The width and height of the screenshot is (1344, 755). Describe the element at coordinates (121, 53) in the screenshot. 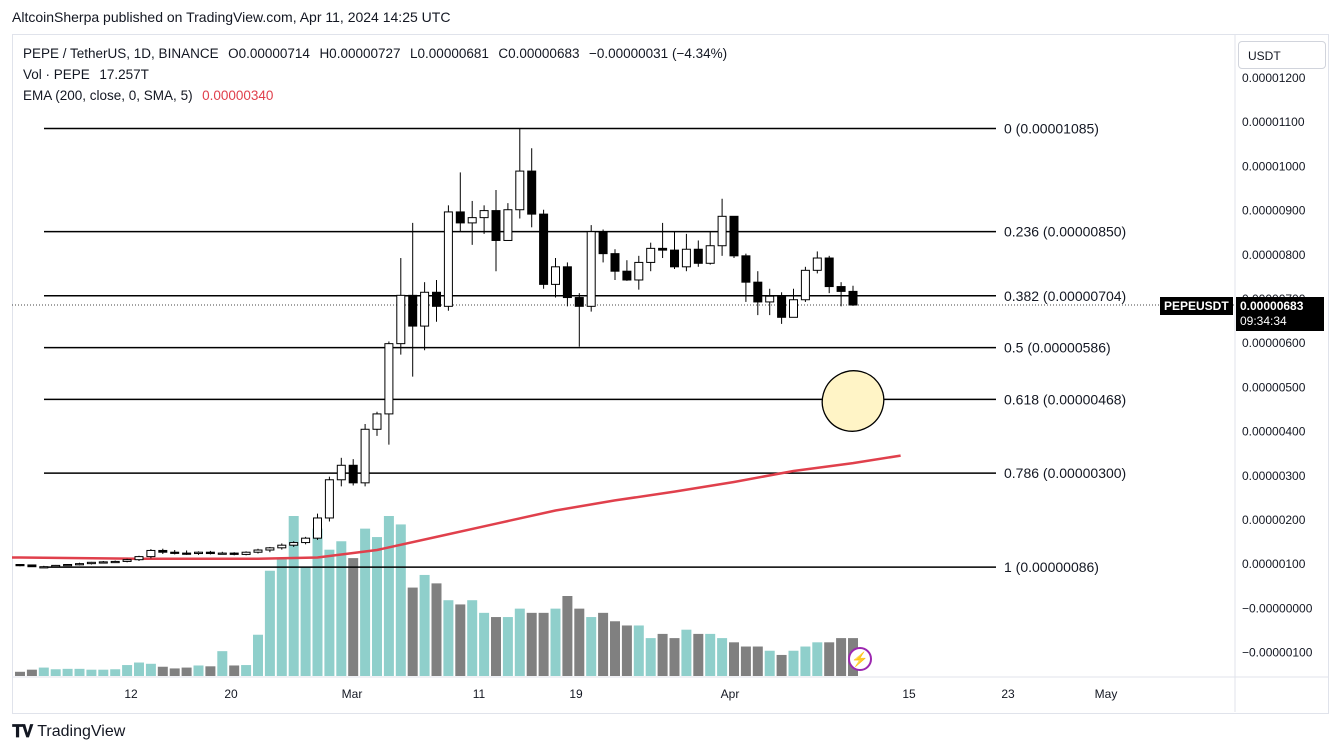

I see `legend-symbol: PEPE / TetherUS, 1D, BINANCE` at that location.